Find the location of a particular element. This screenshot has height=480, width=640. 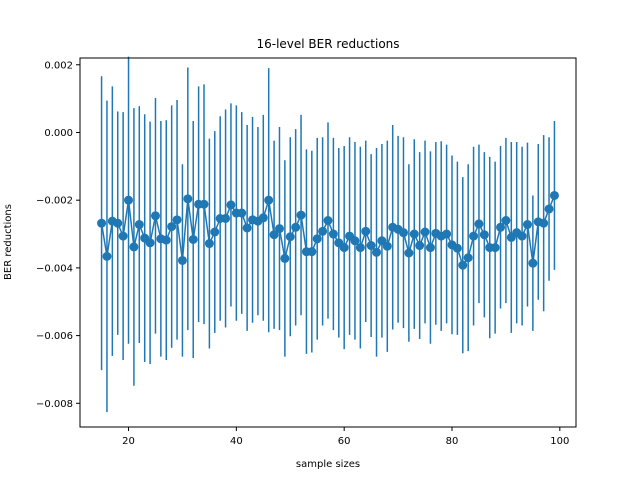

y-tick-label: 0.002 is located at coordinates (58, 65).